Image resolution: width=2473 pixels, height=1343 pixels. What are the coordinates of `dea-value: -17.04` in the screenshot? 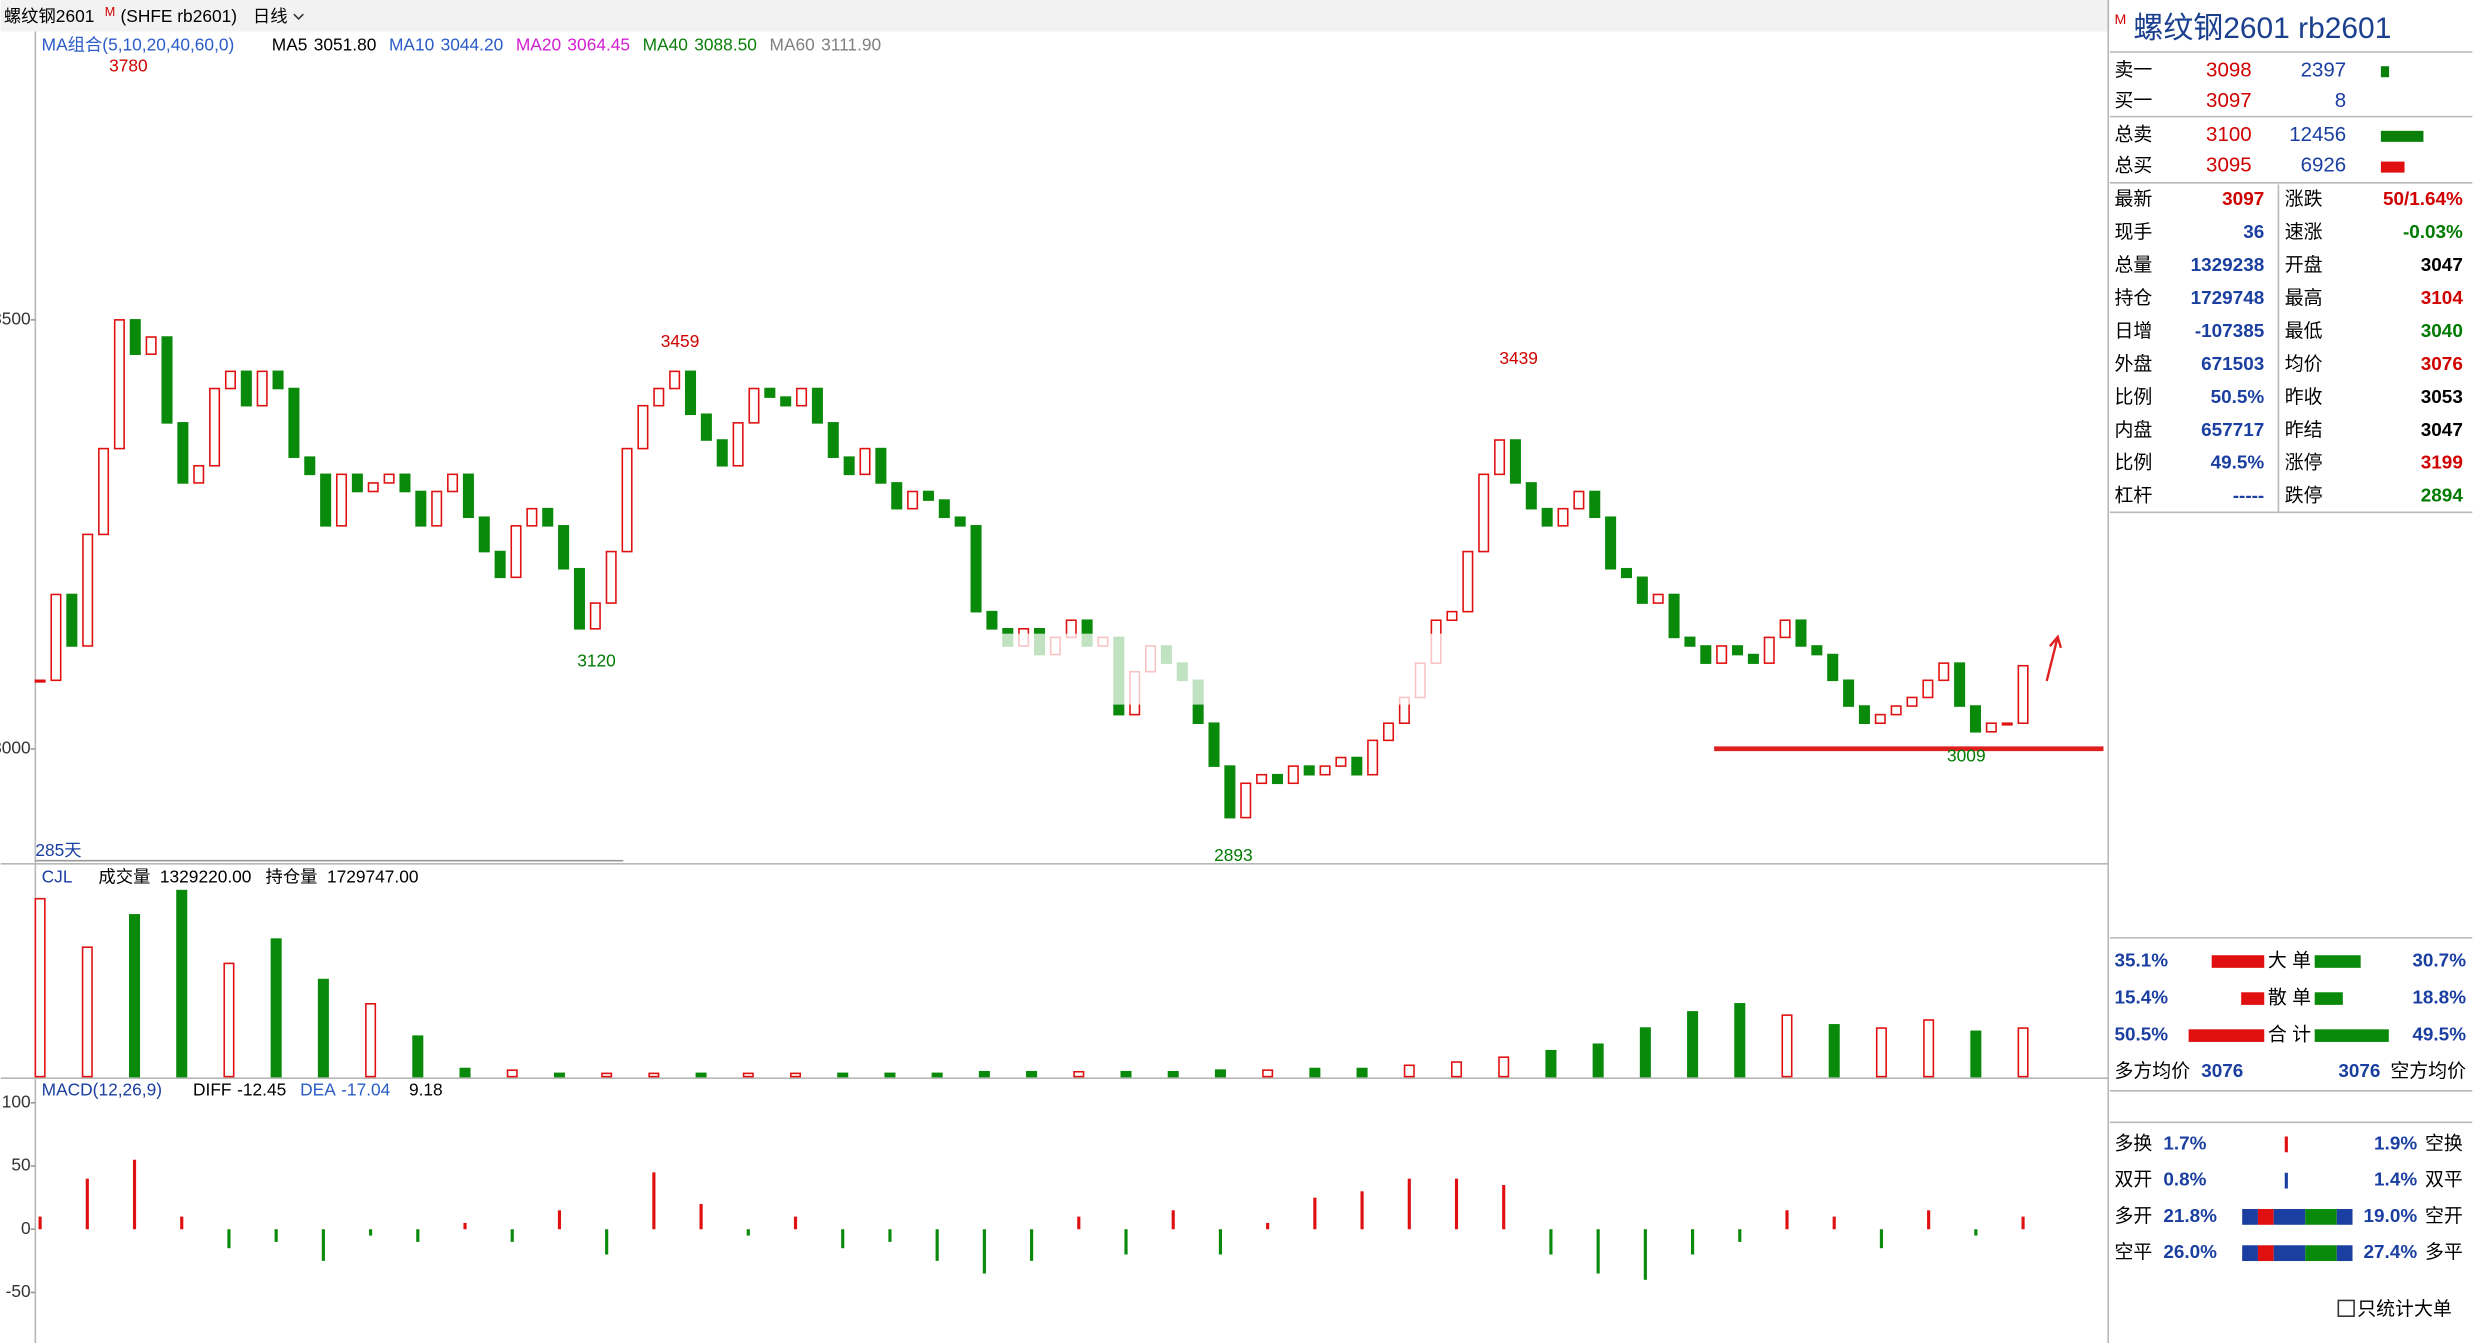 It's located at (365, 1089).